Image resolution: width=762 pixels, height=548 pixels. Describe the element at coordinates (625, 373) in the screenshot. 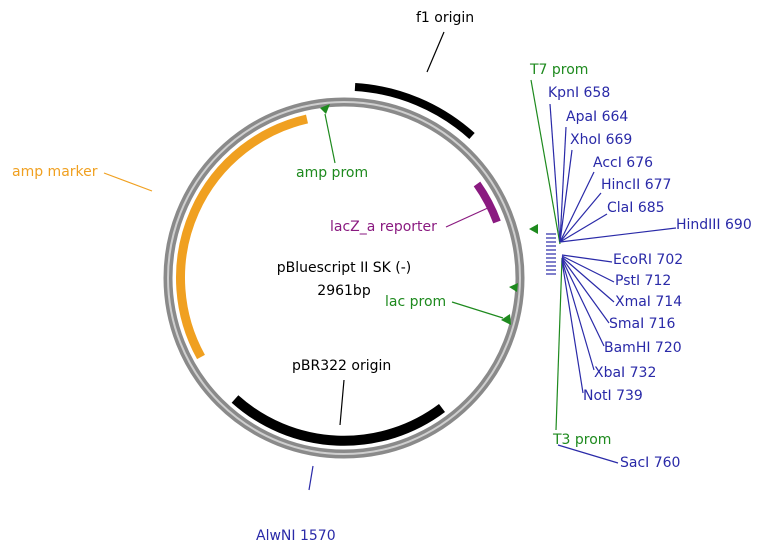

I see `site-label: XbaI 732` at that location.